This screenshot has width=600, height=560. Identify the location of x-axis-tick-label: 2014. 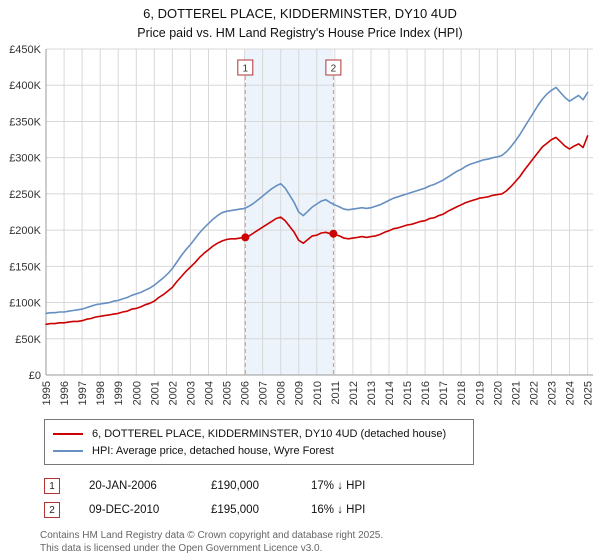
(390, 393).